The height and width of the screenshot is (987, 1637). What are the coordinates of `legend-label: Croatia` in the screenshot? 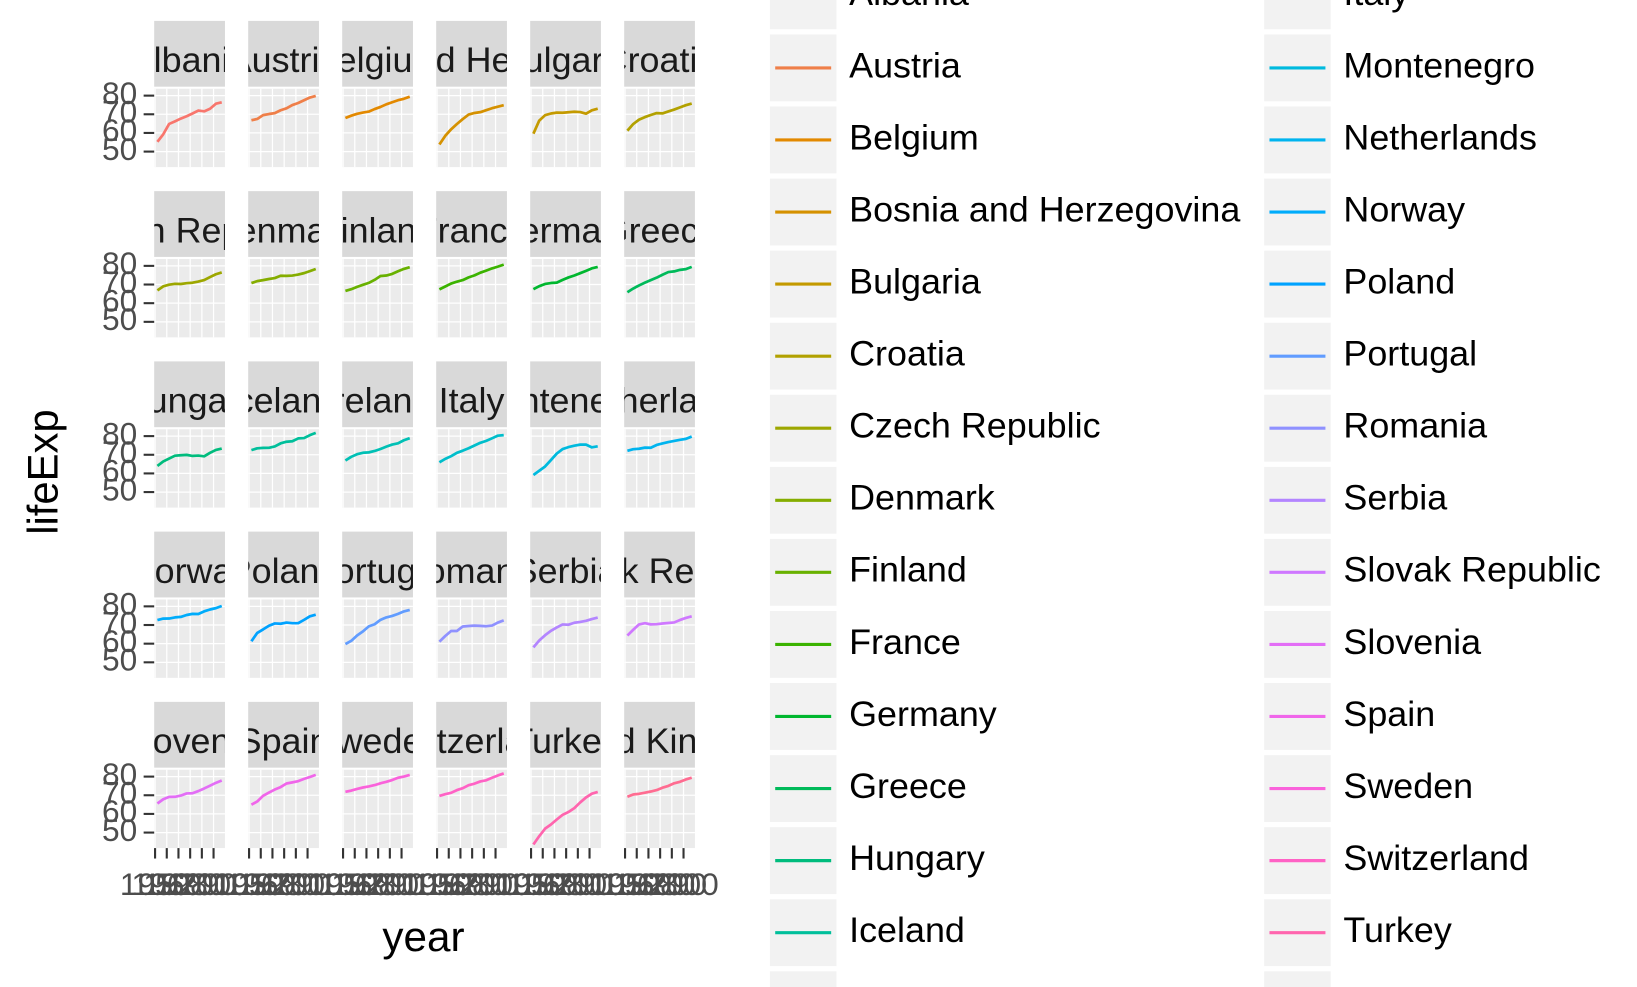 It's located at (907, 354).